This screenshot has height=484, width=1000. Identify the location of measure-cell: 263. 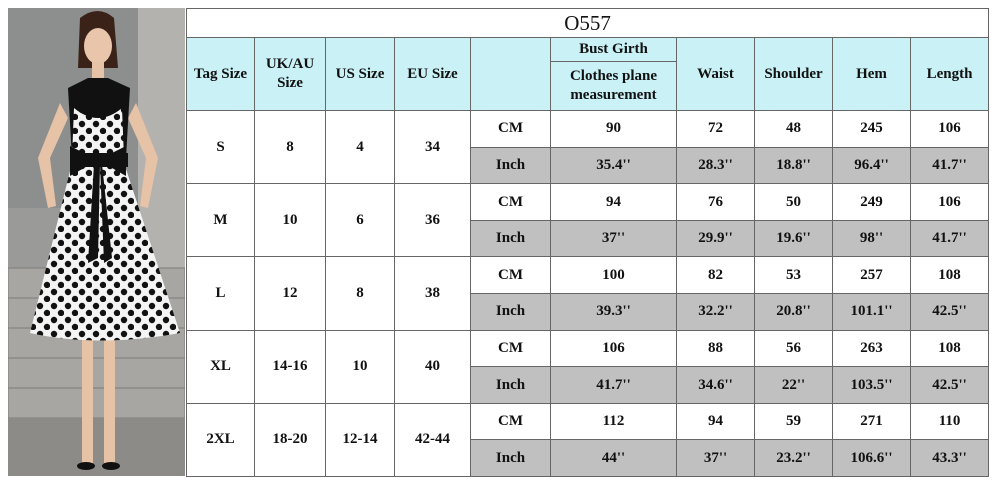
(871, 348).